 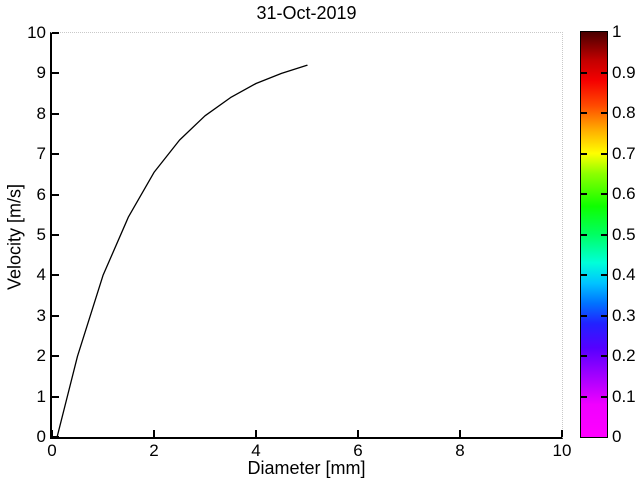 I want to click on colorbar-tick-label: 0.1, so click(x=624, y=396).